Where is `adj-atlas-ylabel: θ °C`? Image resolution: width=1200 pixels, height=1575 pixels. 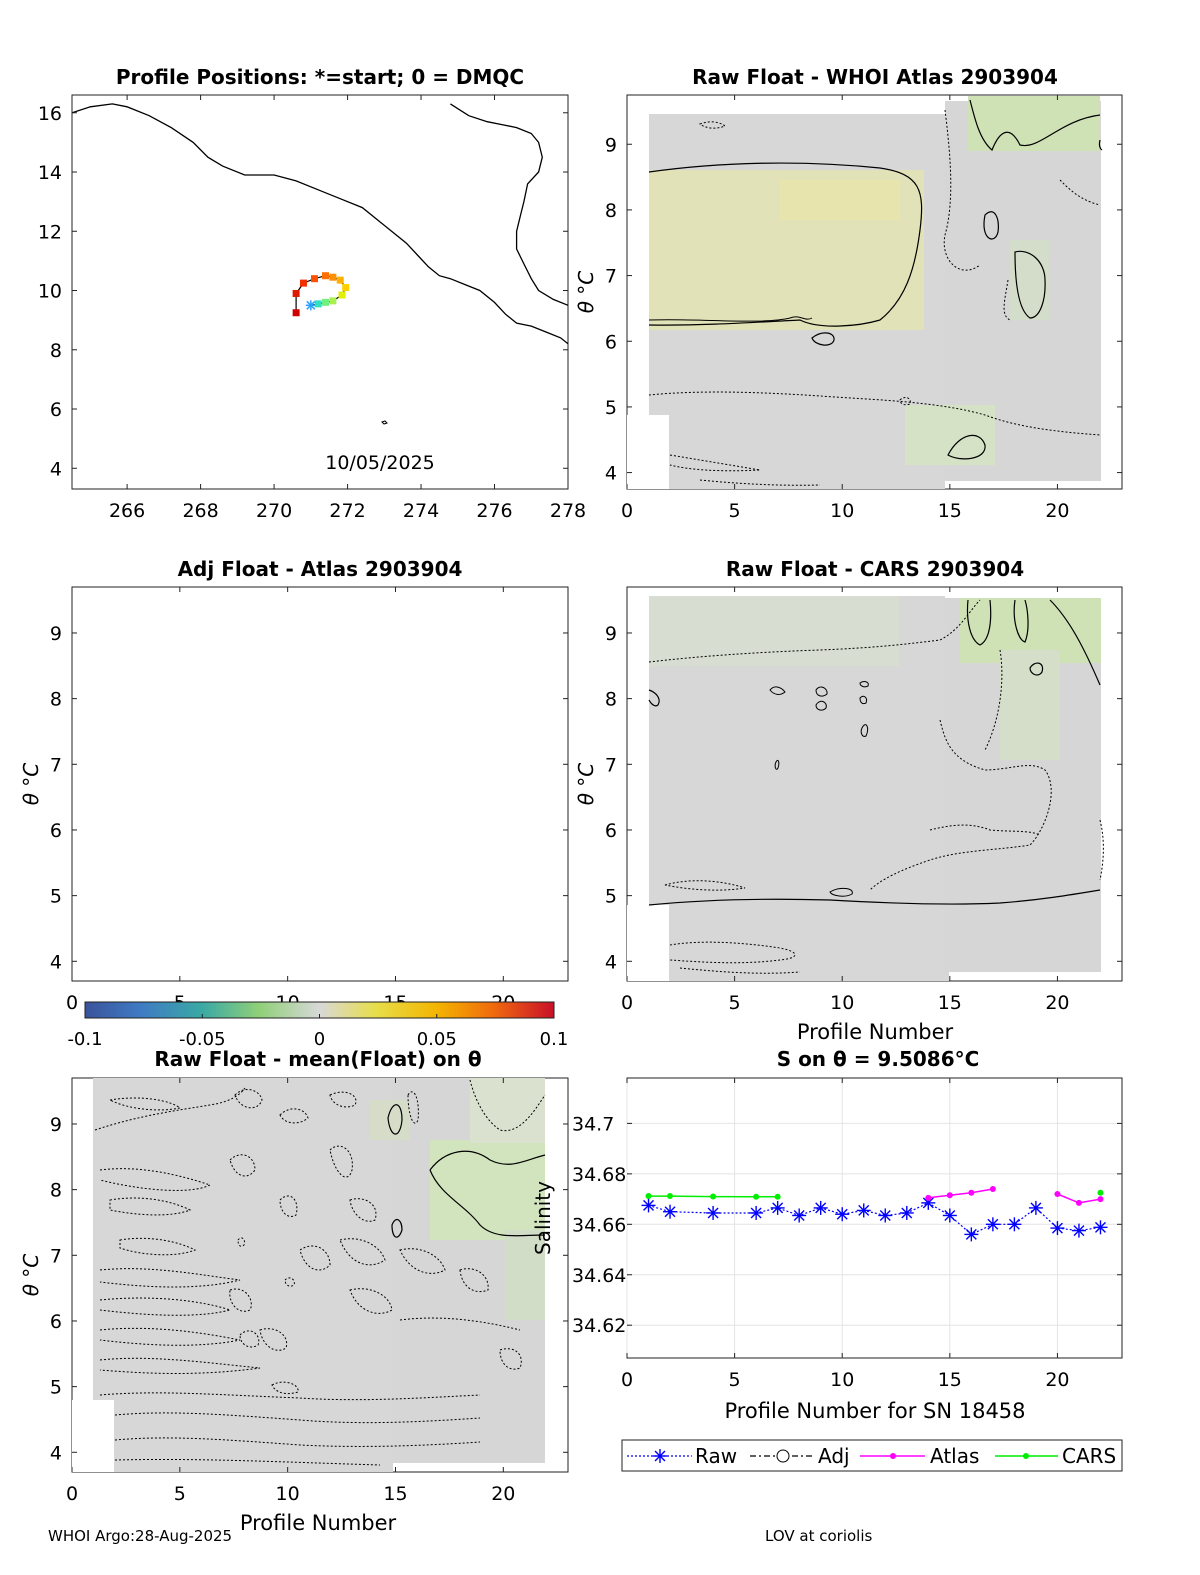 adj-atlas-ylabel: θ °C is located at coordinates (31, 784).